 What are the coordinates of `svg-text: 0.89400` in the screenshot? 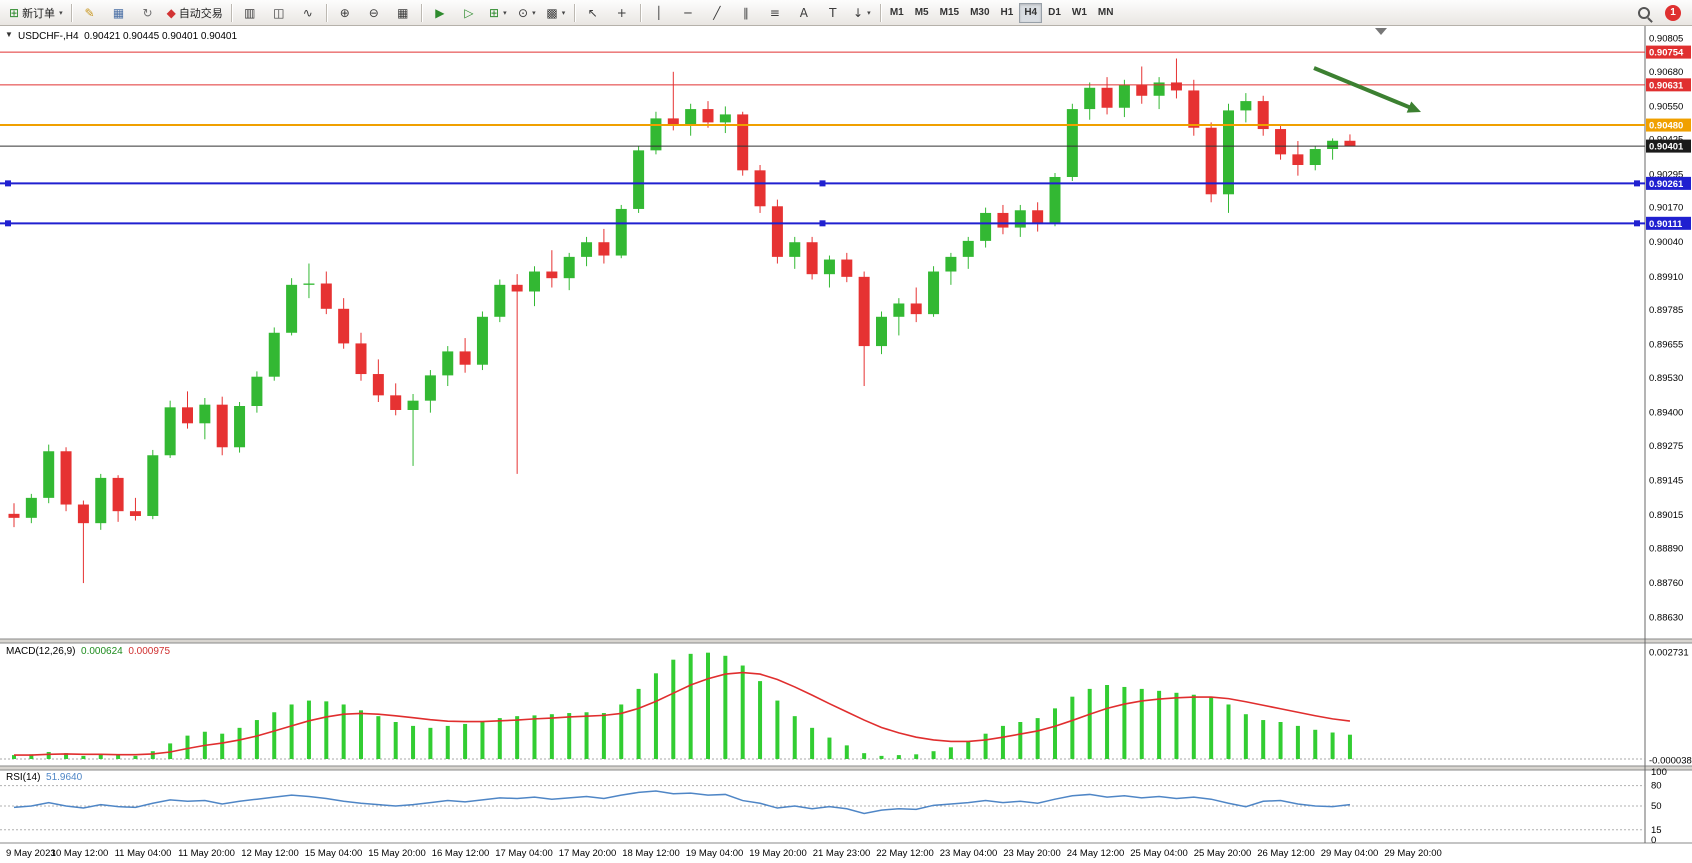 It's located at (1666, 413).